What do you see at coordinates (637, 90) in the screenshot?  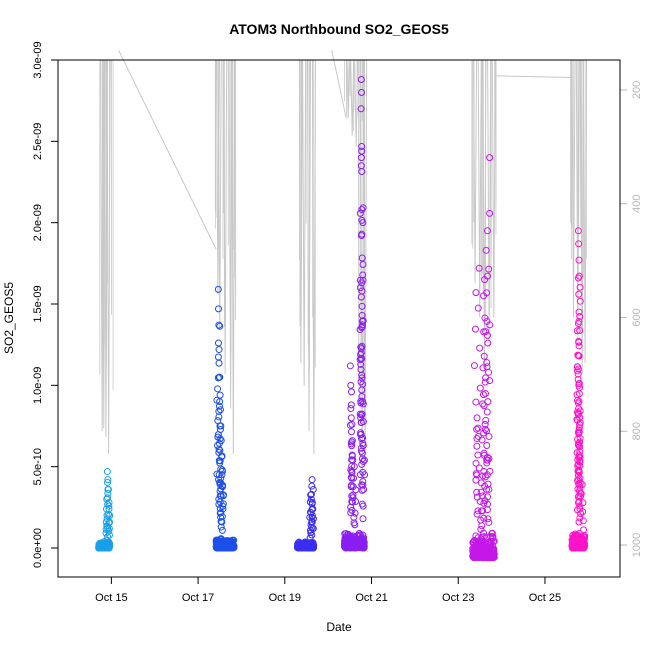 I see `right-tick-label: 200` at bounding box center [637, 90].